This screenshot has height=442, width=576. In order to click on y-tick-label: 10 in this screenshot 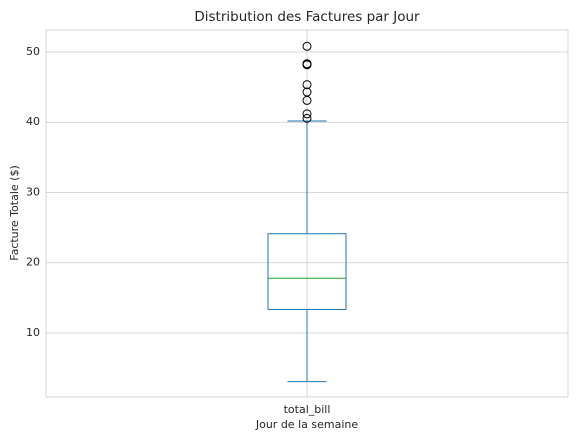, I will do `click(33, 332)`.